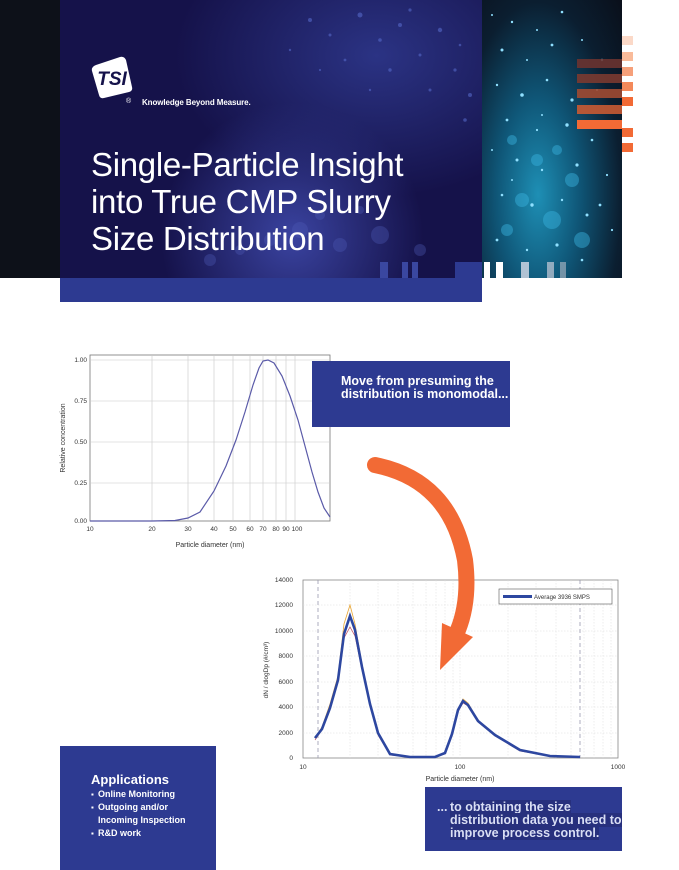 Image resolution: width=679 pixels, height=870 pixels. Describe the element at coordinates (284, 580) in the screenshot. I see `svg-text: 14000` at that location.